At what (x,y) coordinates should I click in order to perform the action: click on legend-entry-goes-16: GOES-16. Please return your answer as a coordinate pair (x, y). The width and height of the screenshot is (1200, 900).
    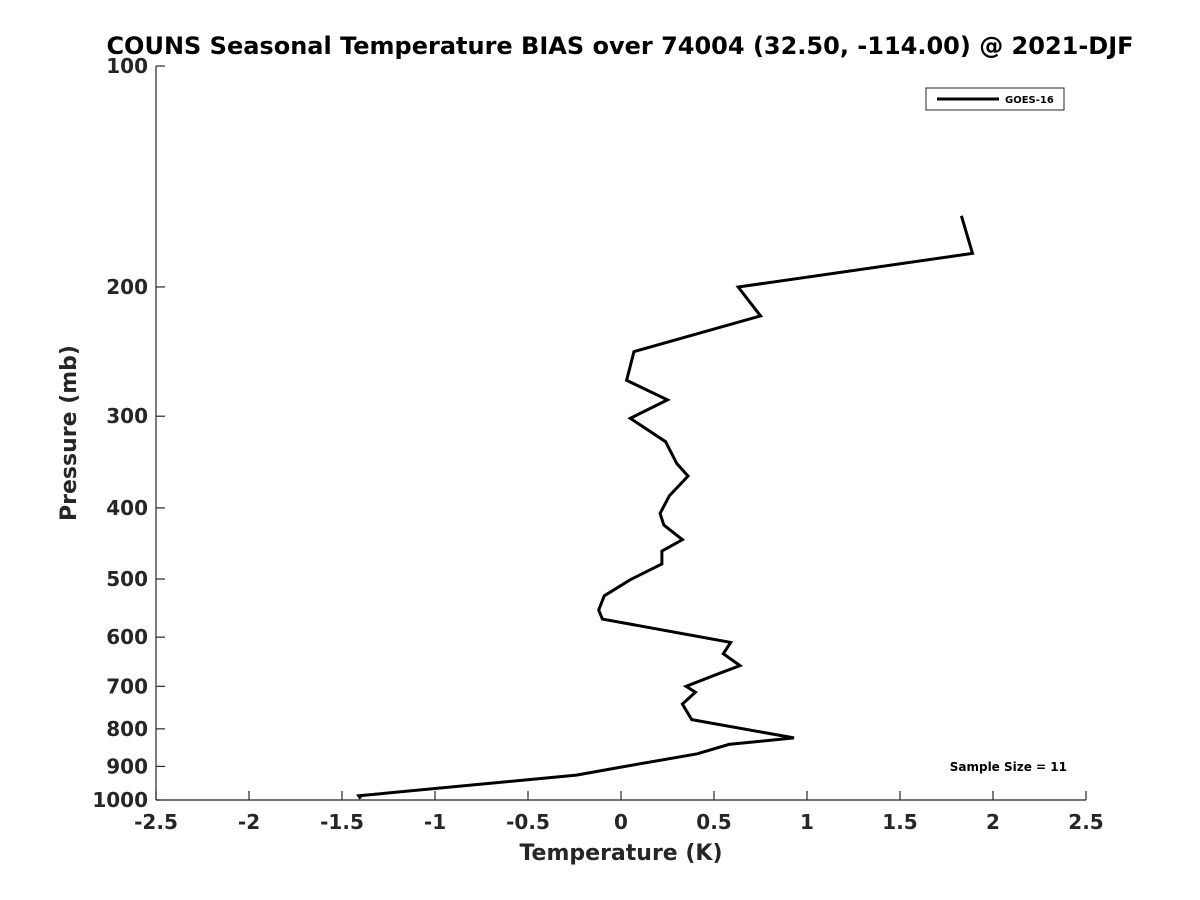
    Looking at the image, I should click on (1029, 100).